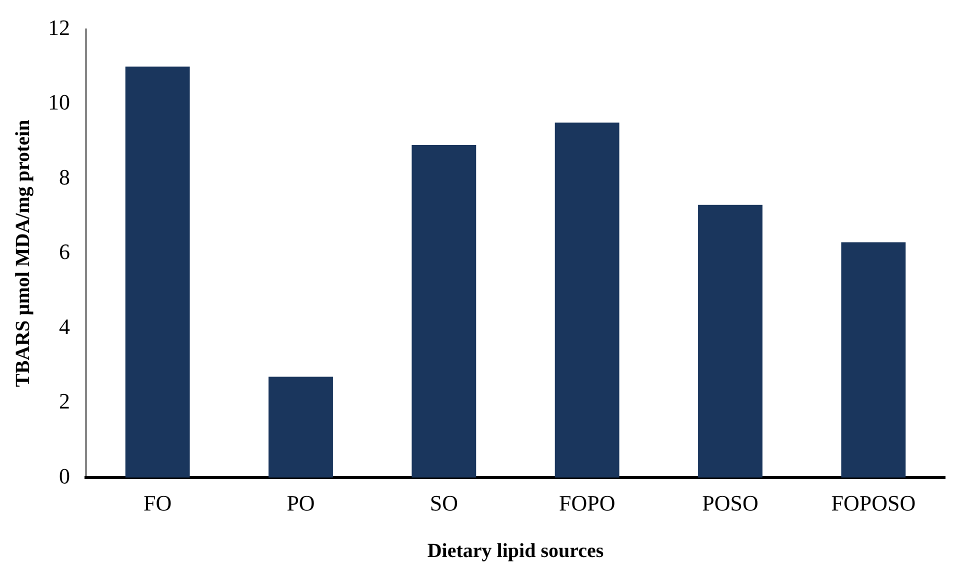 Image resolution: width=963 pixels, height=576 pixels. Describe the element at coordinates (515, 551) in the screenshot. I see `x-axis-title: Dietary lipid sources` at that location.